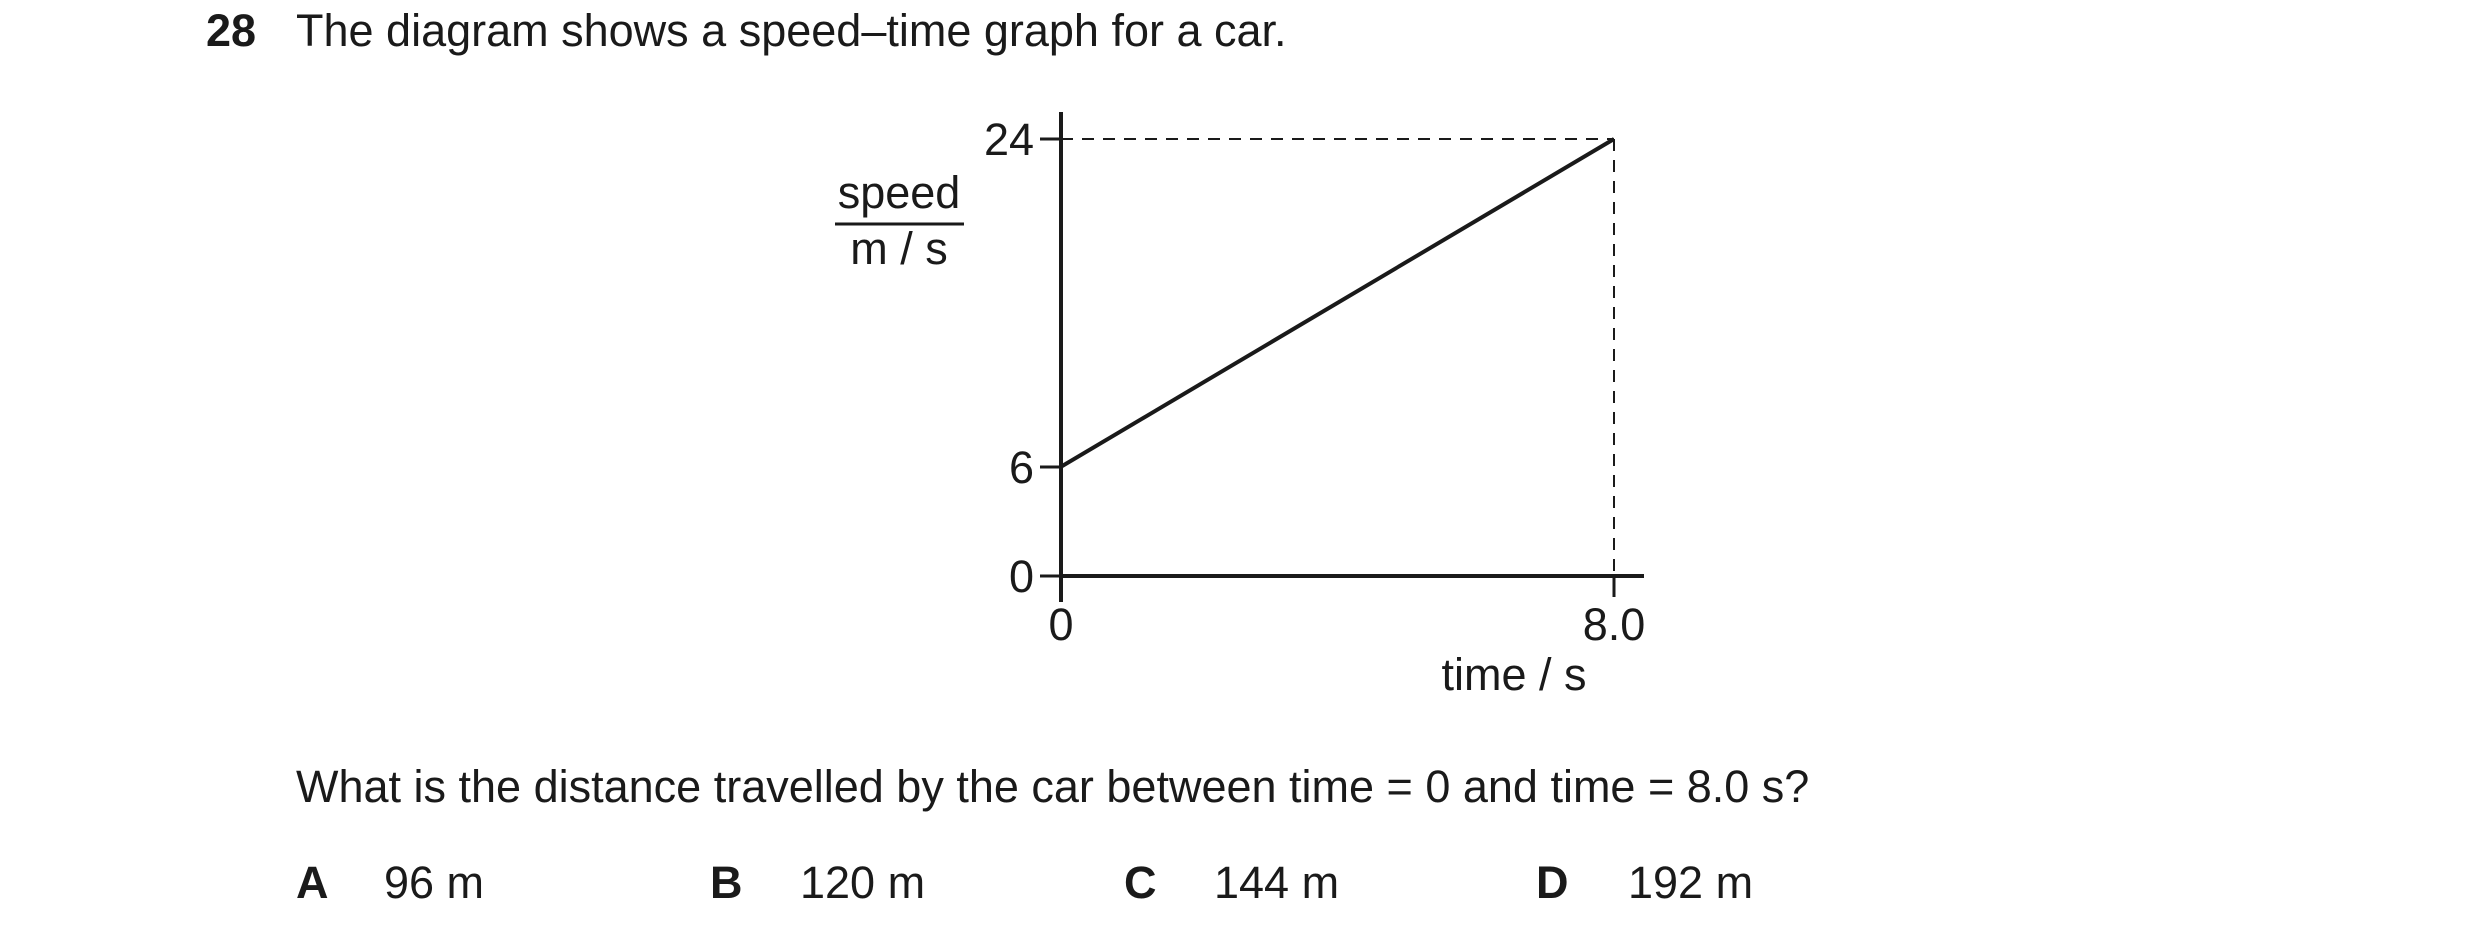  Describe the element at coordinates (1552, 882) in the screenshot. I see `option-d-letter: D` at that location.